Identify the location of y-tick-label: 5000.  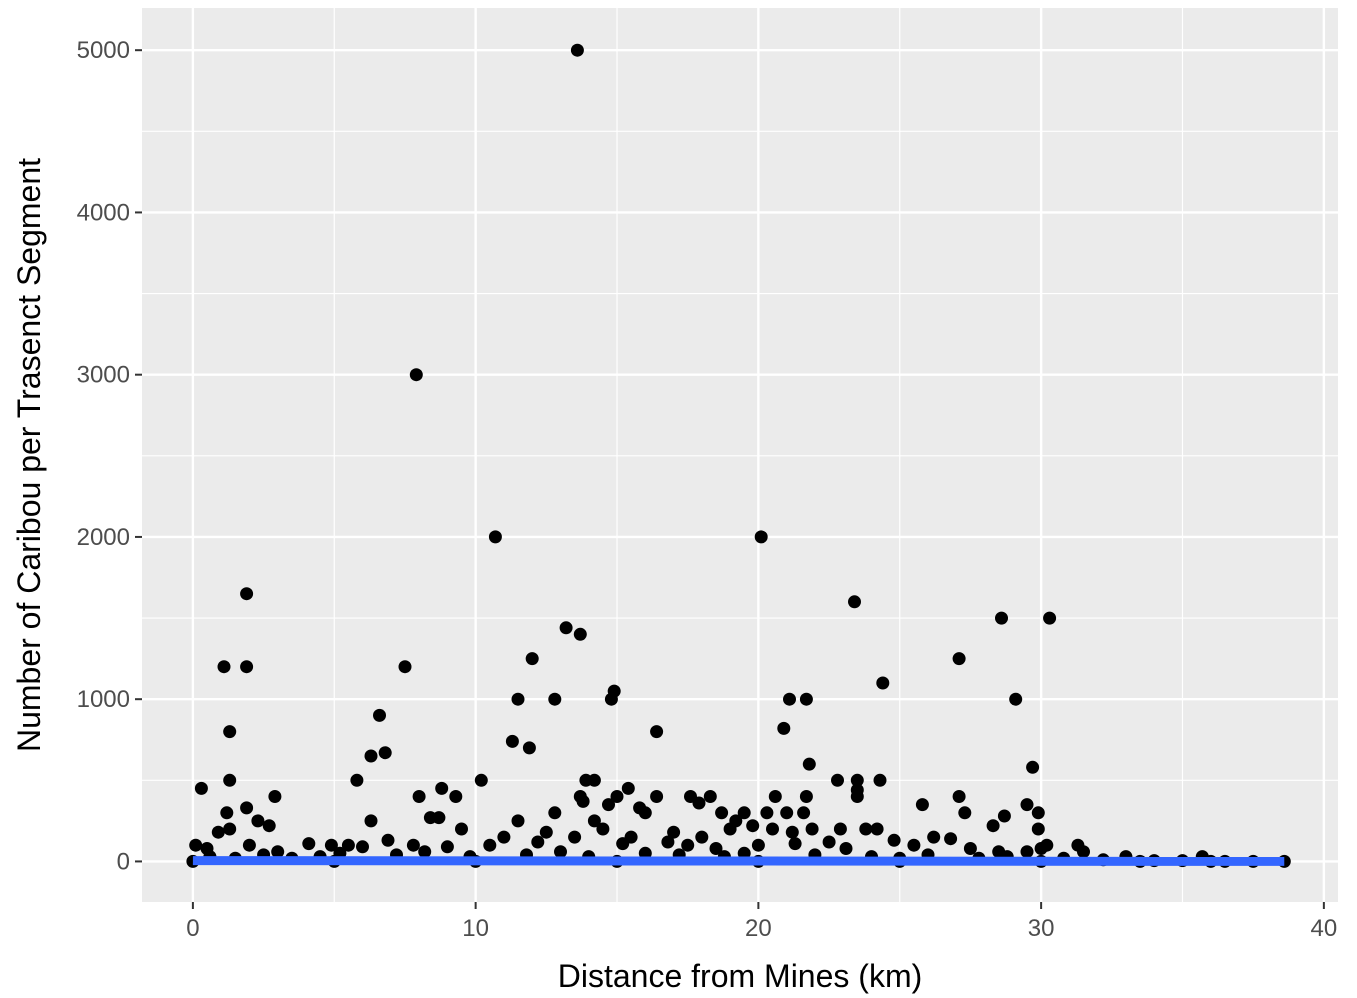
(103, 50).